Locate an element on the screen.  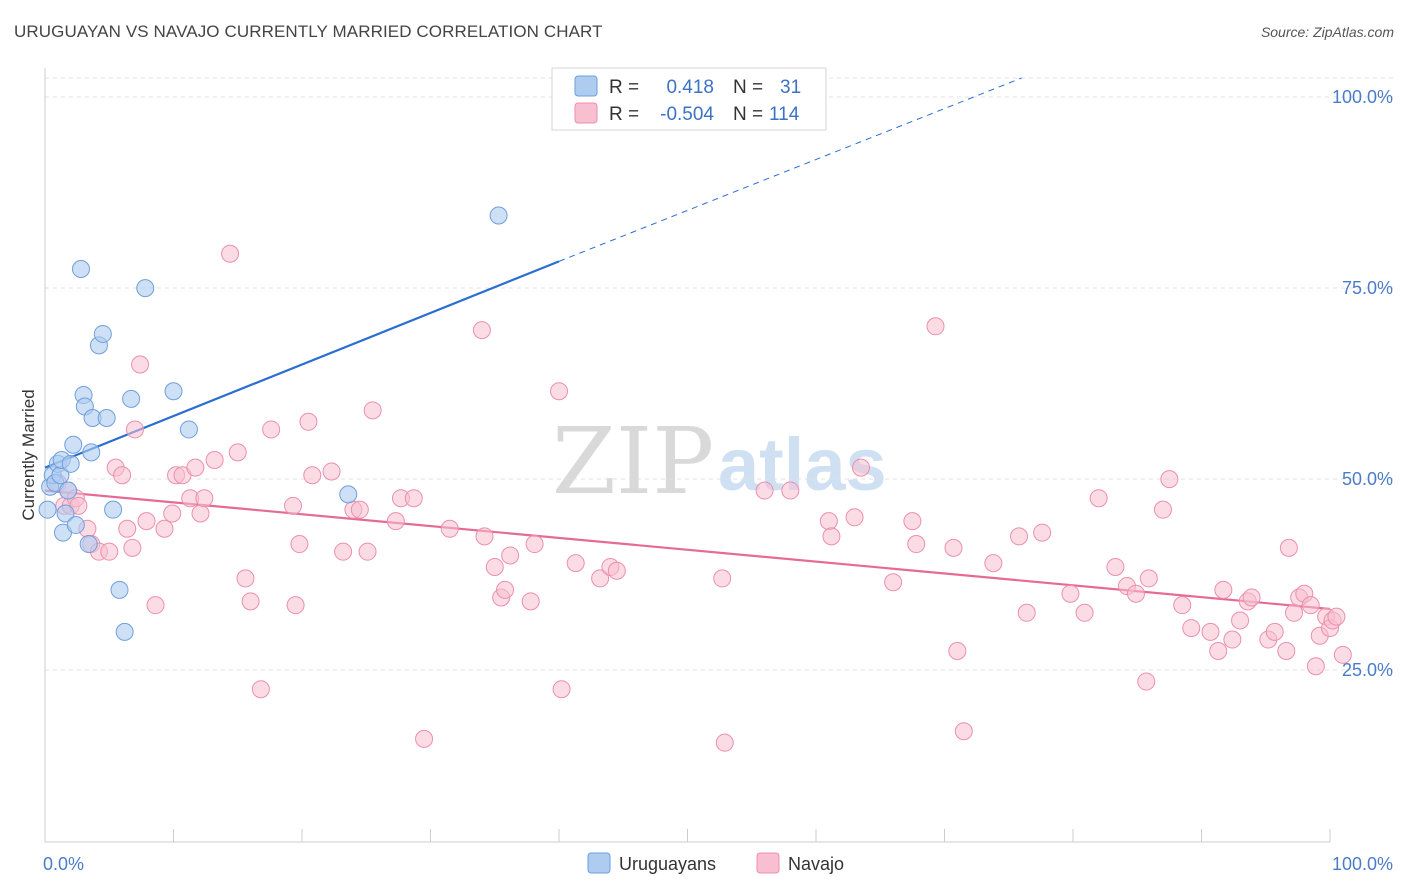
legend-box: R = 0.418 N = 31 R = -0.504 N = 114 is located at coordinates (689, 99).